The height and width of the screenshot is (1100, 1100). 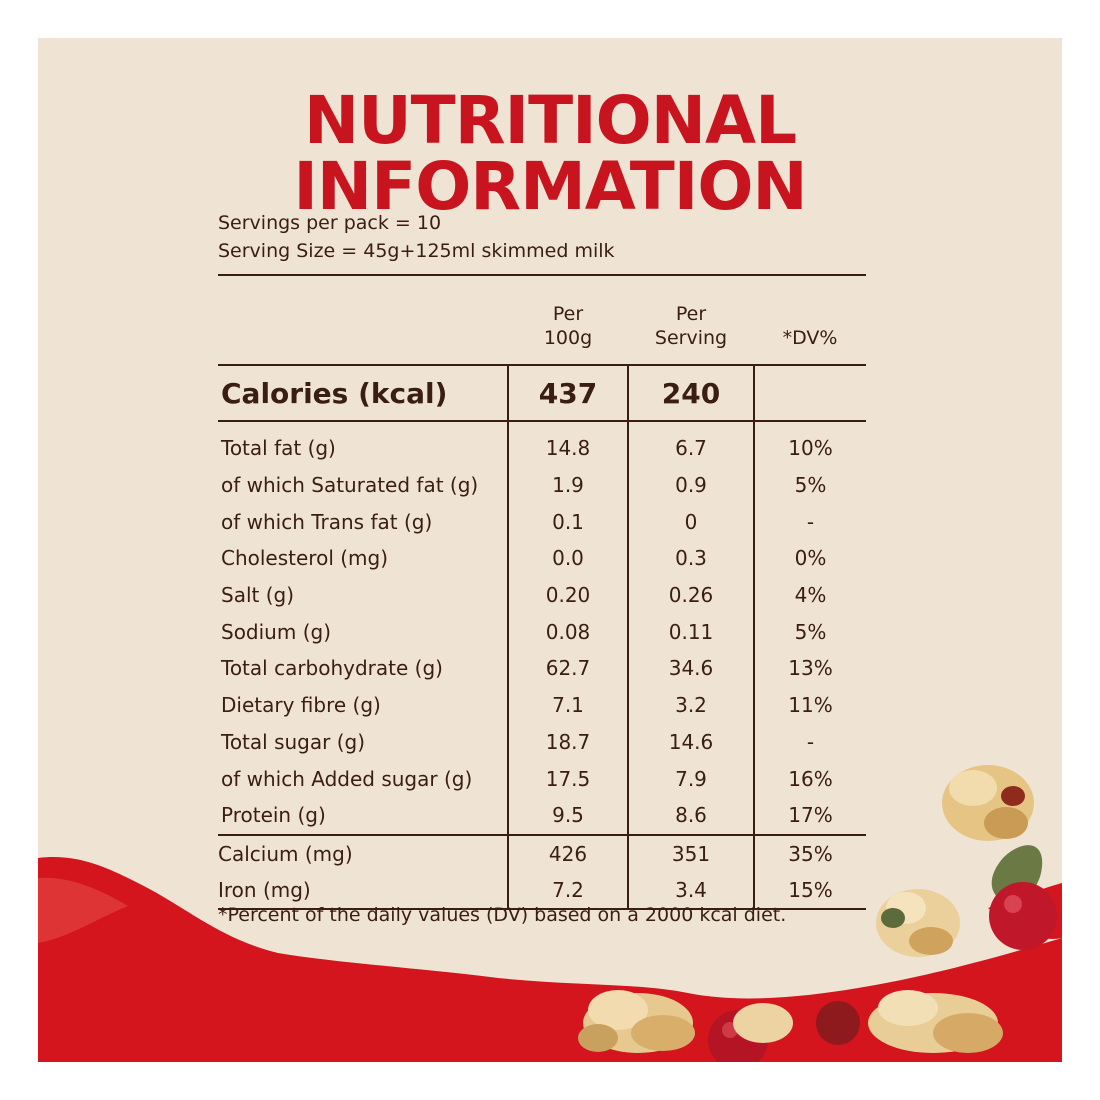 I want to click on mineral-per-100g: 426, so click(x=567, y=852).